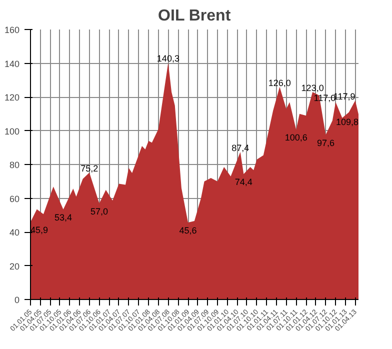 The width and height of the screenshot is (392, 349). What do you see at coordinates (12, 30) in the screenshot?
I see `y-tick-label: 160` at bounding box center [12, 30].